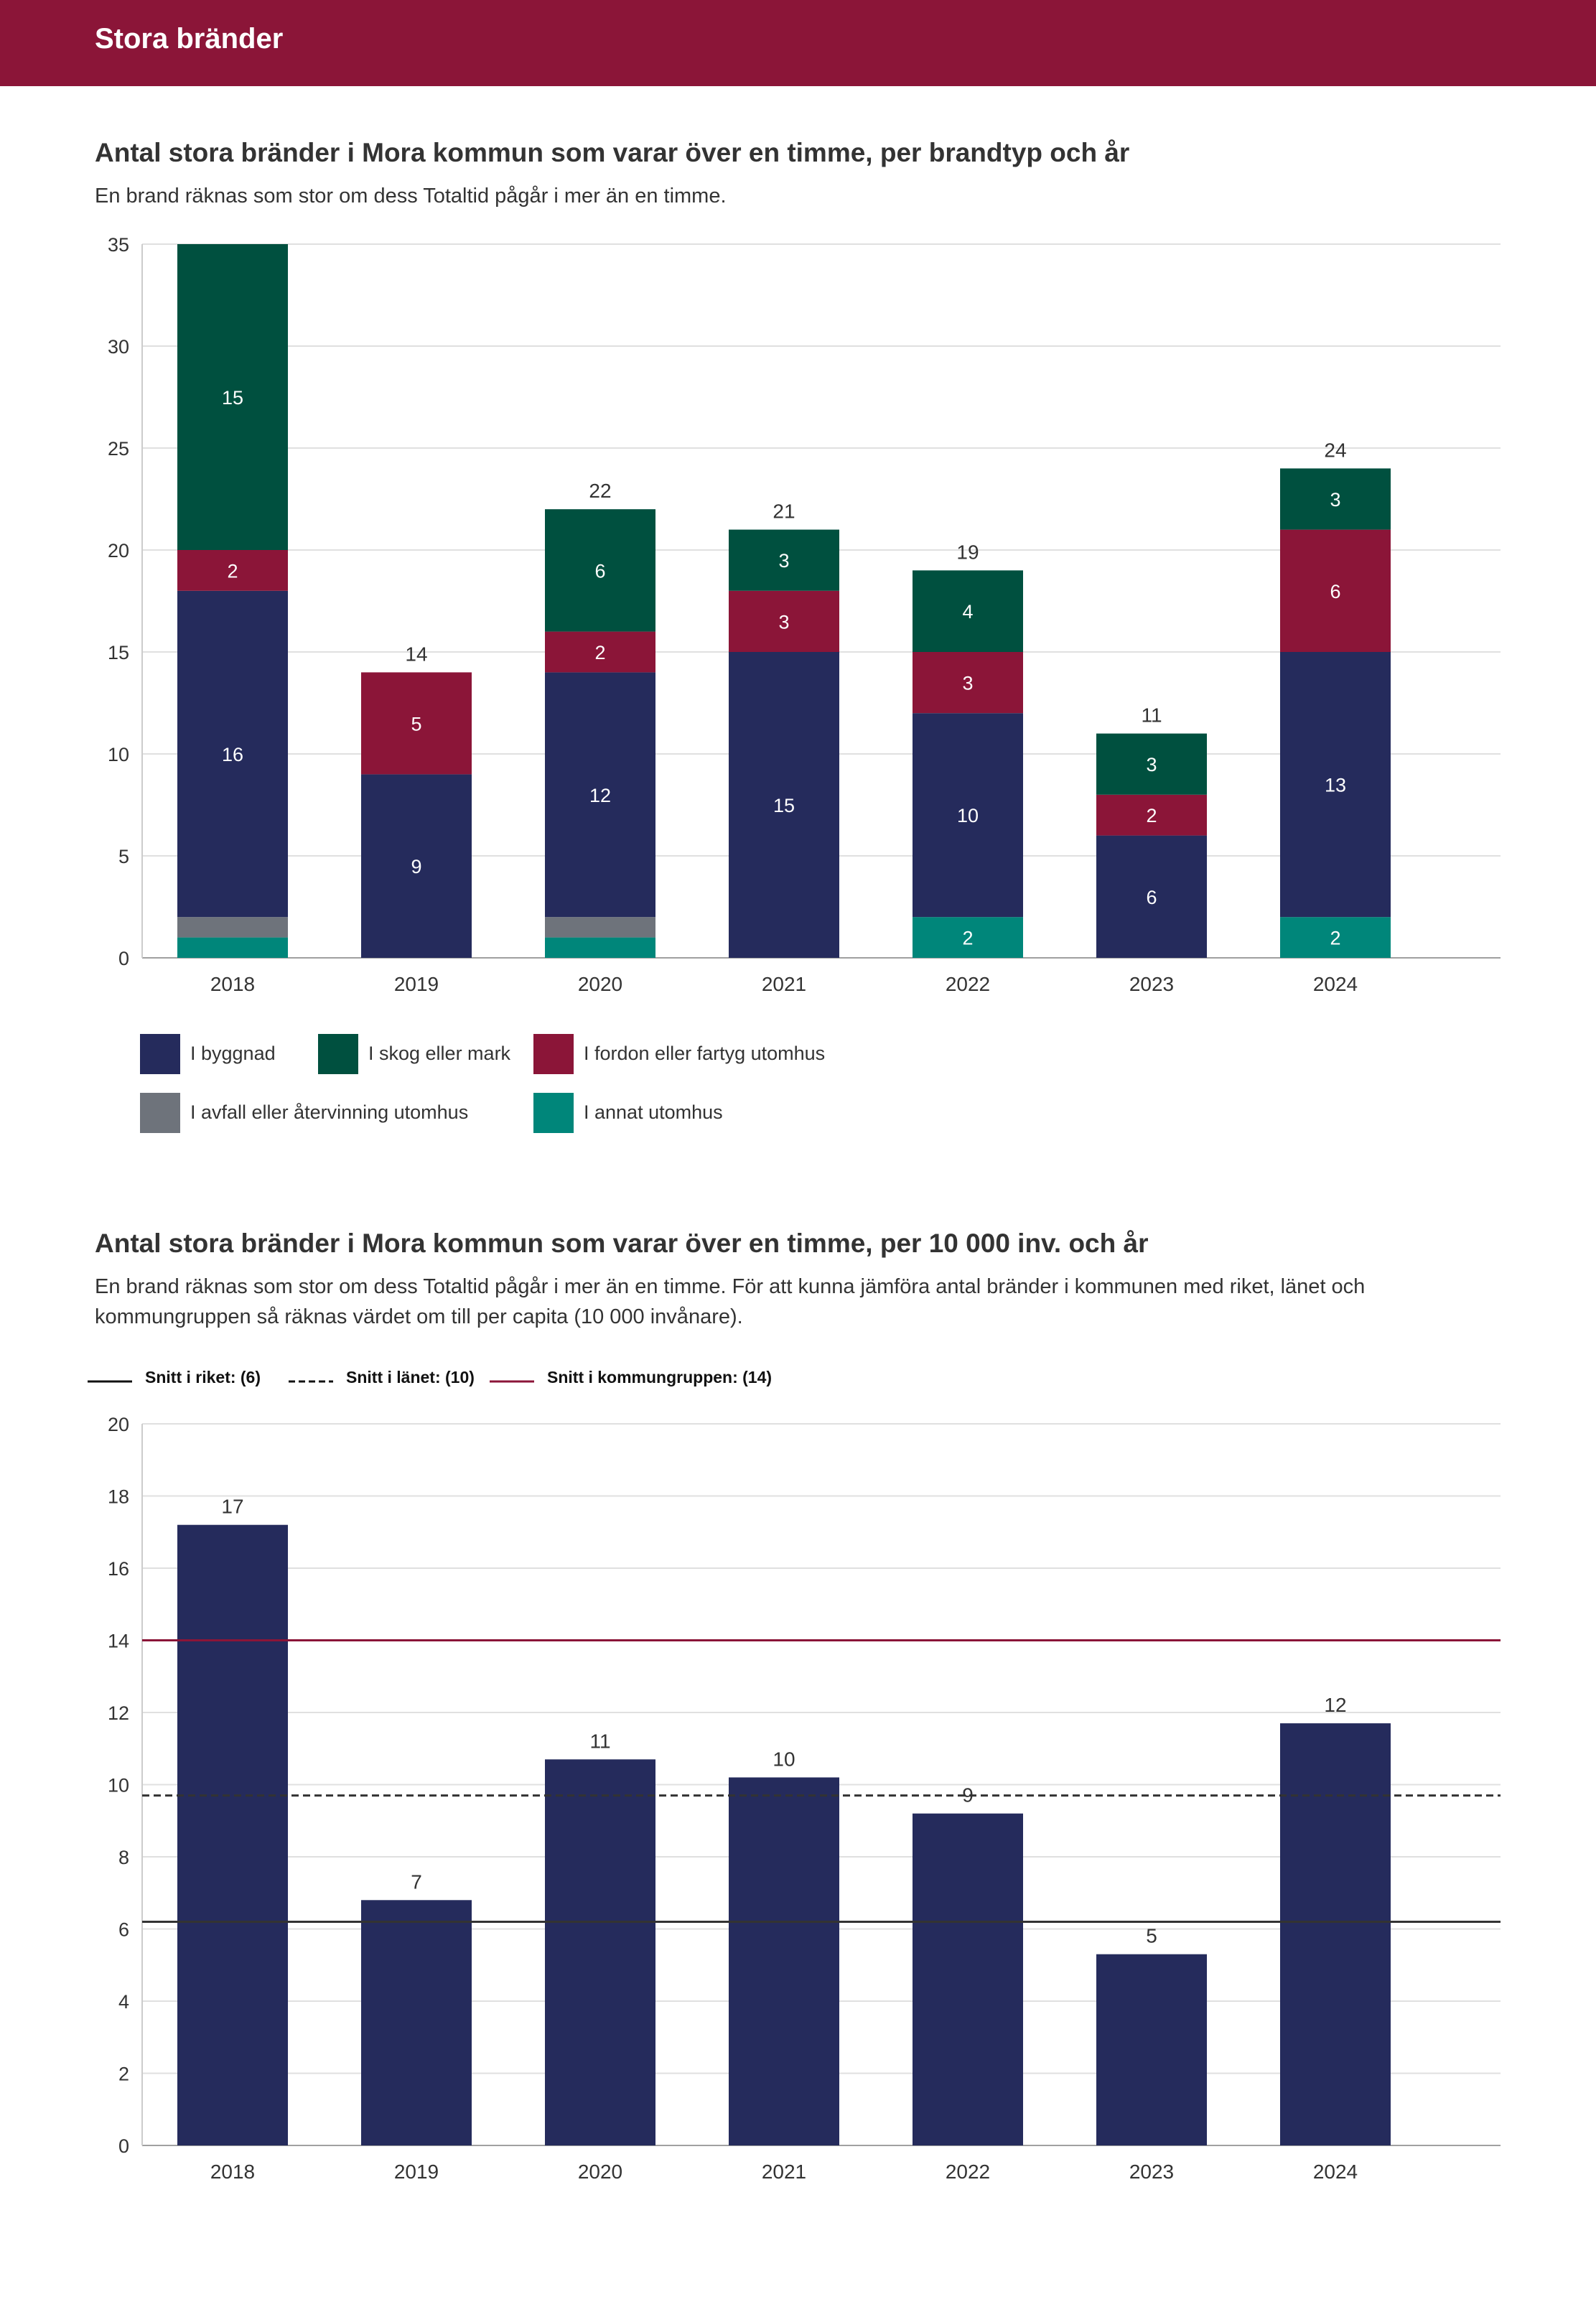  Describe the element at coordinates (329, 1112) in the screenshot. I see `legend-label: I avfall eller återvinning utomhus` at that location.